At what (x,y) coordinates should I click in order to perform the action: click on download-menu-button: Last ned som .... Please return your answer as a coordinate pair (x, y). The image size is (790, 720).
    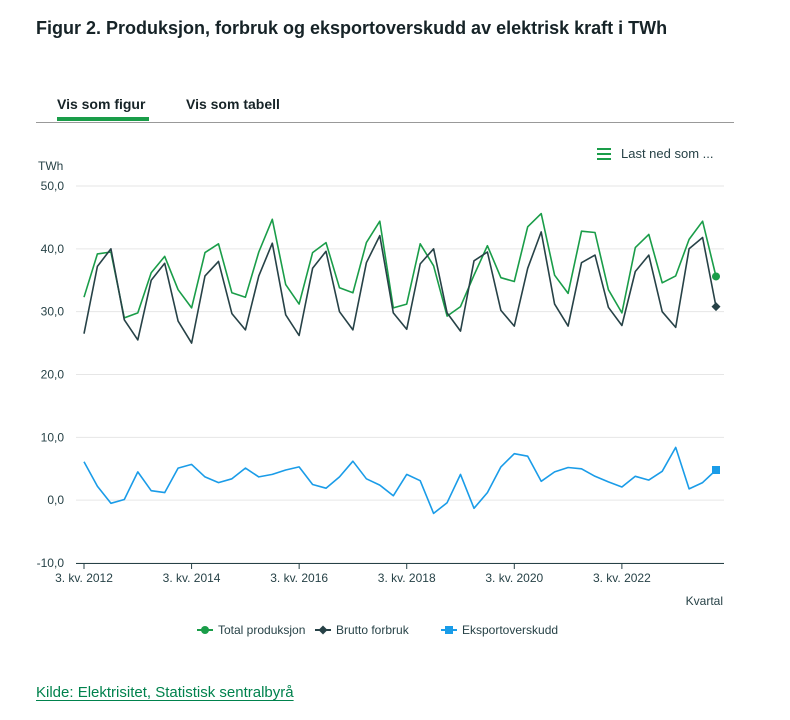
    Looking at the image, I should click on (655, 153).